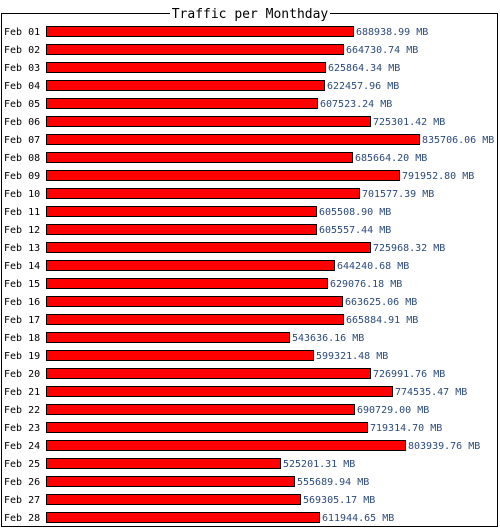  What do you see at coordinates (393, 410) in the screenshot?
I see `value-label: 690729.00 MB` at bounding box center [393, 410].